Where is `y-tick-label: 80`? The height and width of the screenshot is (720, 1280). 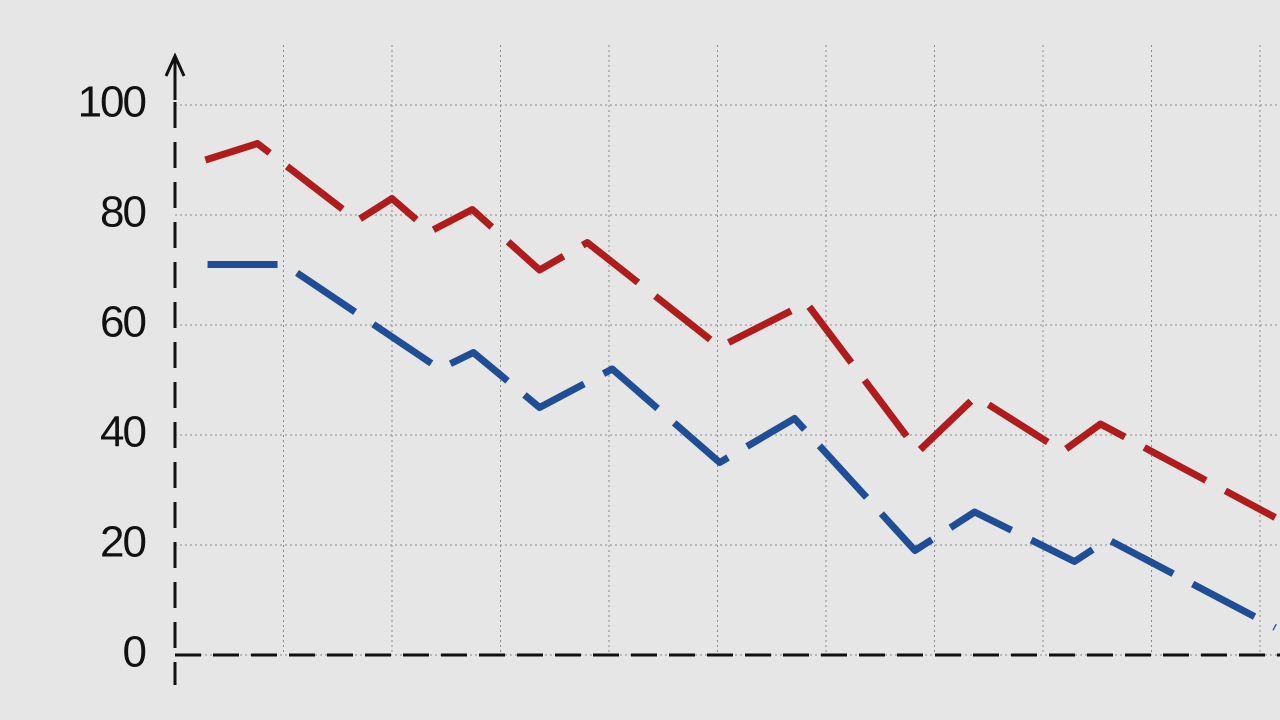
y-tick-label: 80 is located at coordinates (122, 212).